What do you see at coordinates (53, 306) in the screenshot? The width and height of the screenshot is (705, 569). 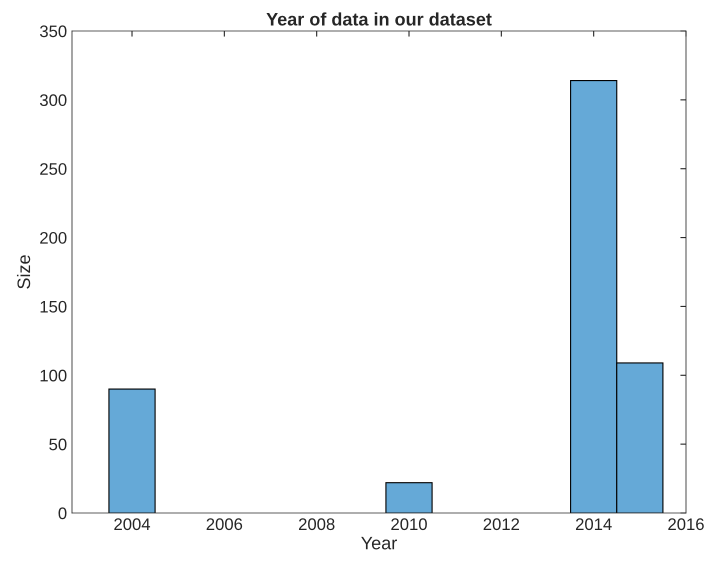 I see `y-tick-label: 150` at bounding box center [53, 306].